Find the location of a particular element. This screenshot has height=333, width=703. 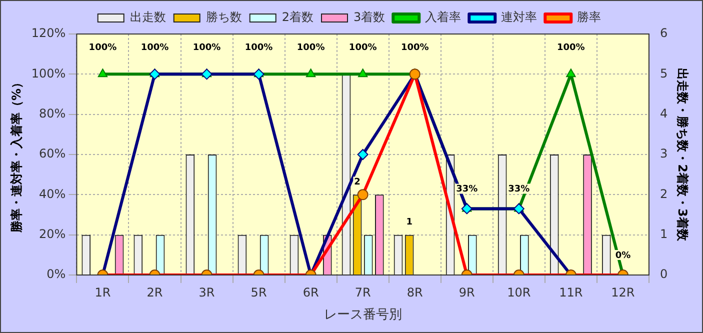

y-tick-label: 100% is located at coordinates (48, 73).